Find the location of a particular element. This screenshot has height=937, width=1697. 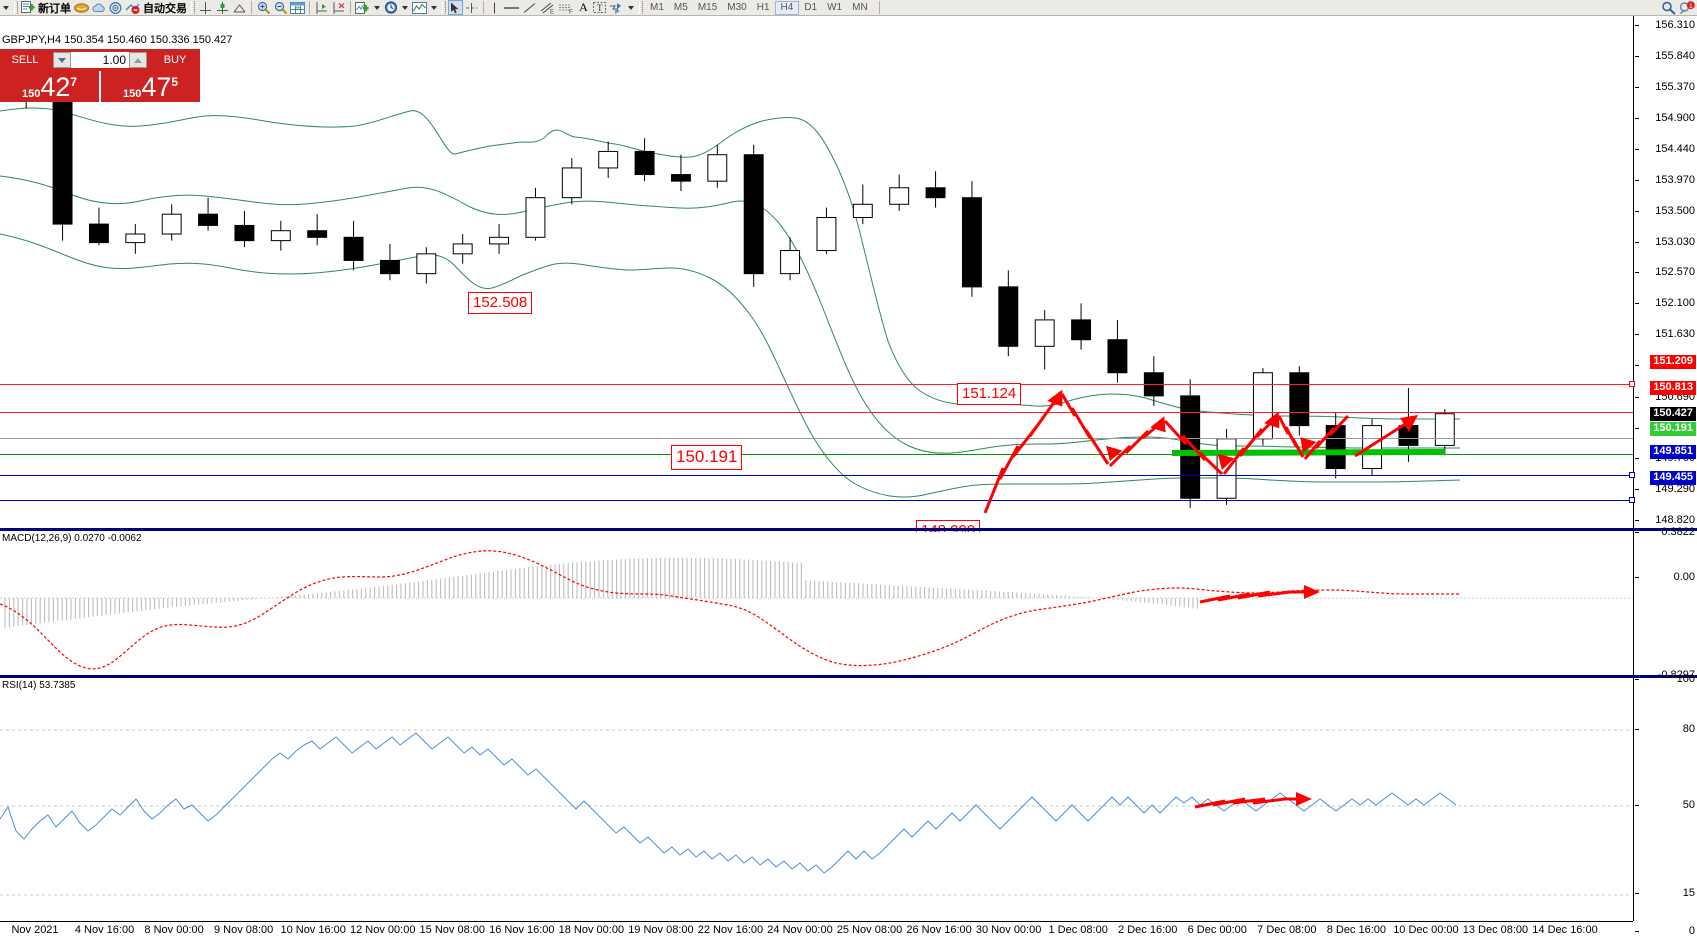

add-indicator-icon is located at coordinates (362, 7).